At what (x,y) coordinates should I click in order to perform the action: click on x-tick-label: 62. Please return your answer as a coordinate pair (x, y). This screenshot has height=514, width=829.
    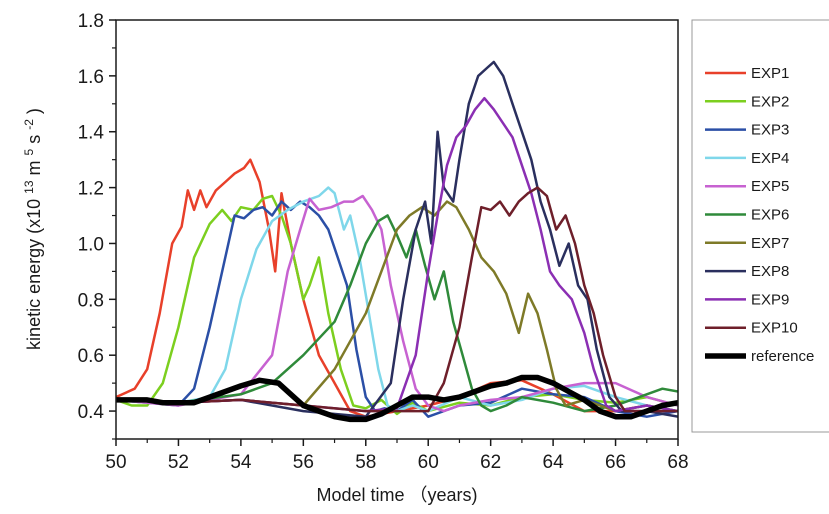
    Looking at the image, I should click on (490, 462).